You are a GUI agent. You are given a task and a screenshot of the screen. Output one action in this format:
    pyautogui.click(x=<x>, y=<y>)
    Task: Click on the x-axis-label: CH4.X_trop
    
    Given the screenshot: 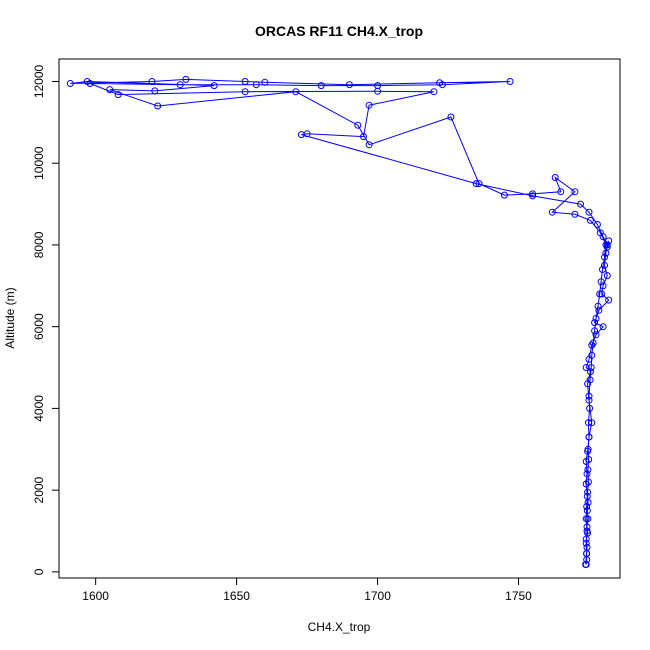 What is the action you would take?
    pyautogui.click(x=339, y=627)
    